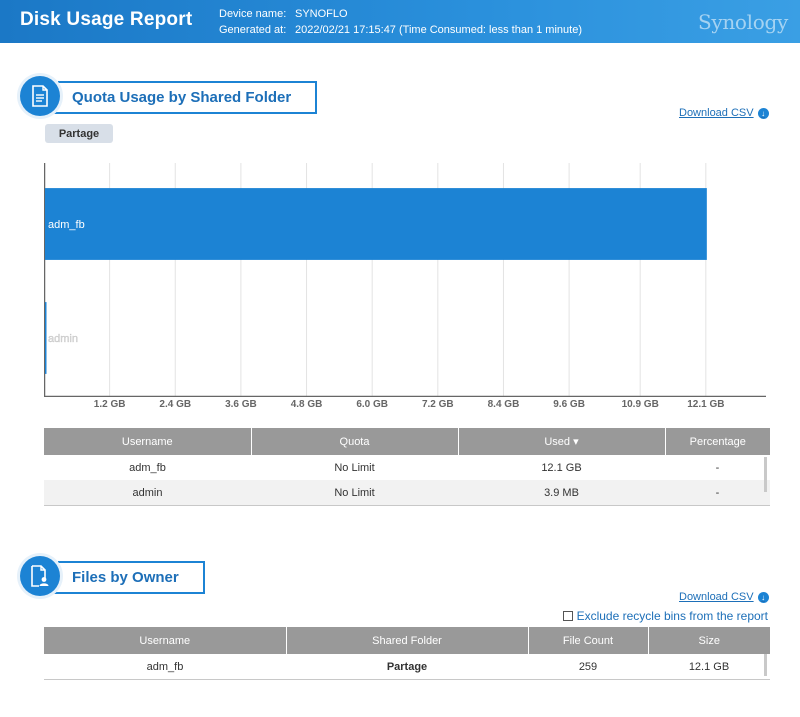 This screenshot has height=717, width=800. What do you see at coordinates (241, 404) in the screenshot?
I see `chart-tick-label: 3.6 GB` at bounding box center [241, 404].